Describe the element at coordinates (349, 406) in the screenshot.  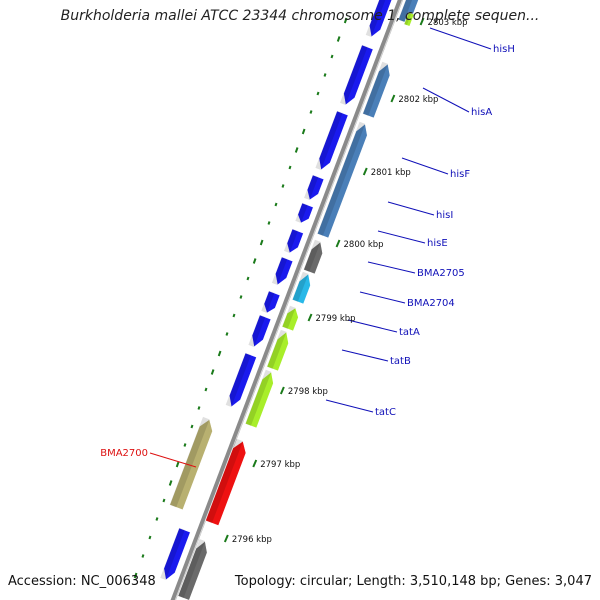
I see `leader-tatC` at that location.